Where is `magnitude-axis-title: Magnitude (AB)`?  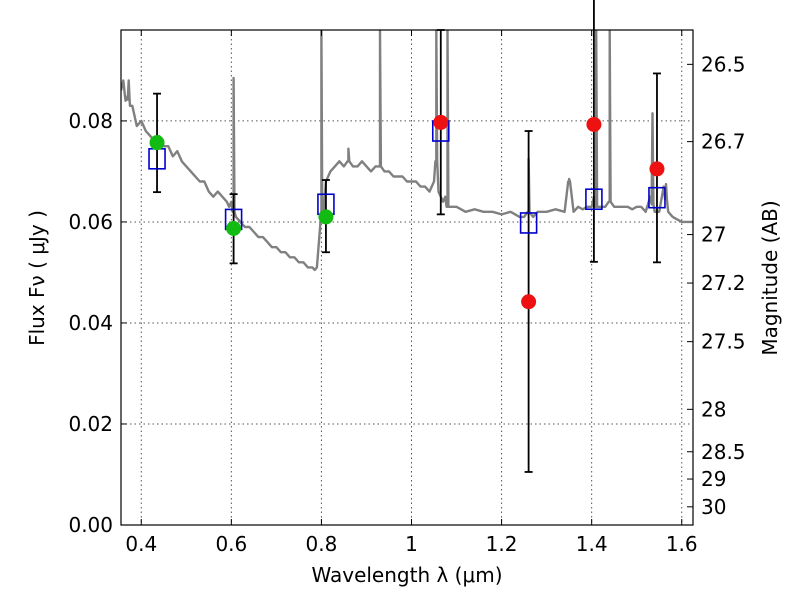
magnitude-axis-title: Magnitude (AB) is located at coordinates (770, 277).